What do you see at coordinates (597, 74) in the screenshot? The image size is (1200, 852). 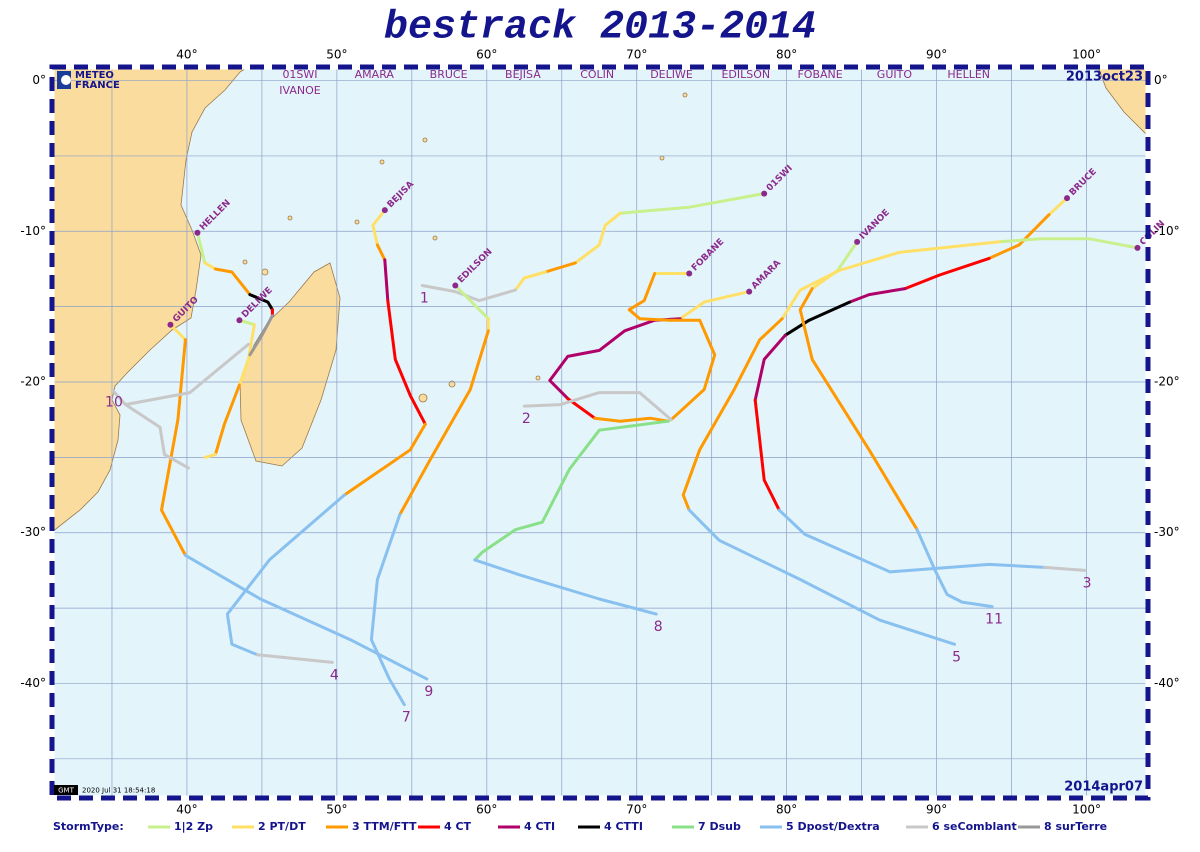 I see `storm-list-name: COLIN` at bounding box center [597, 74].